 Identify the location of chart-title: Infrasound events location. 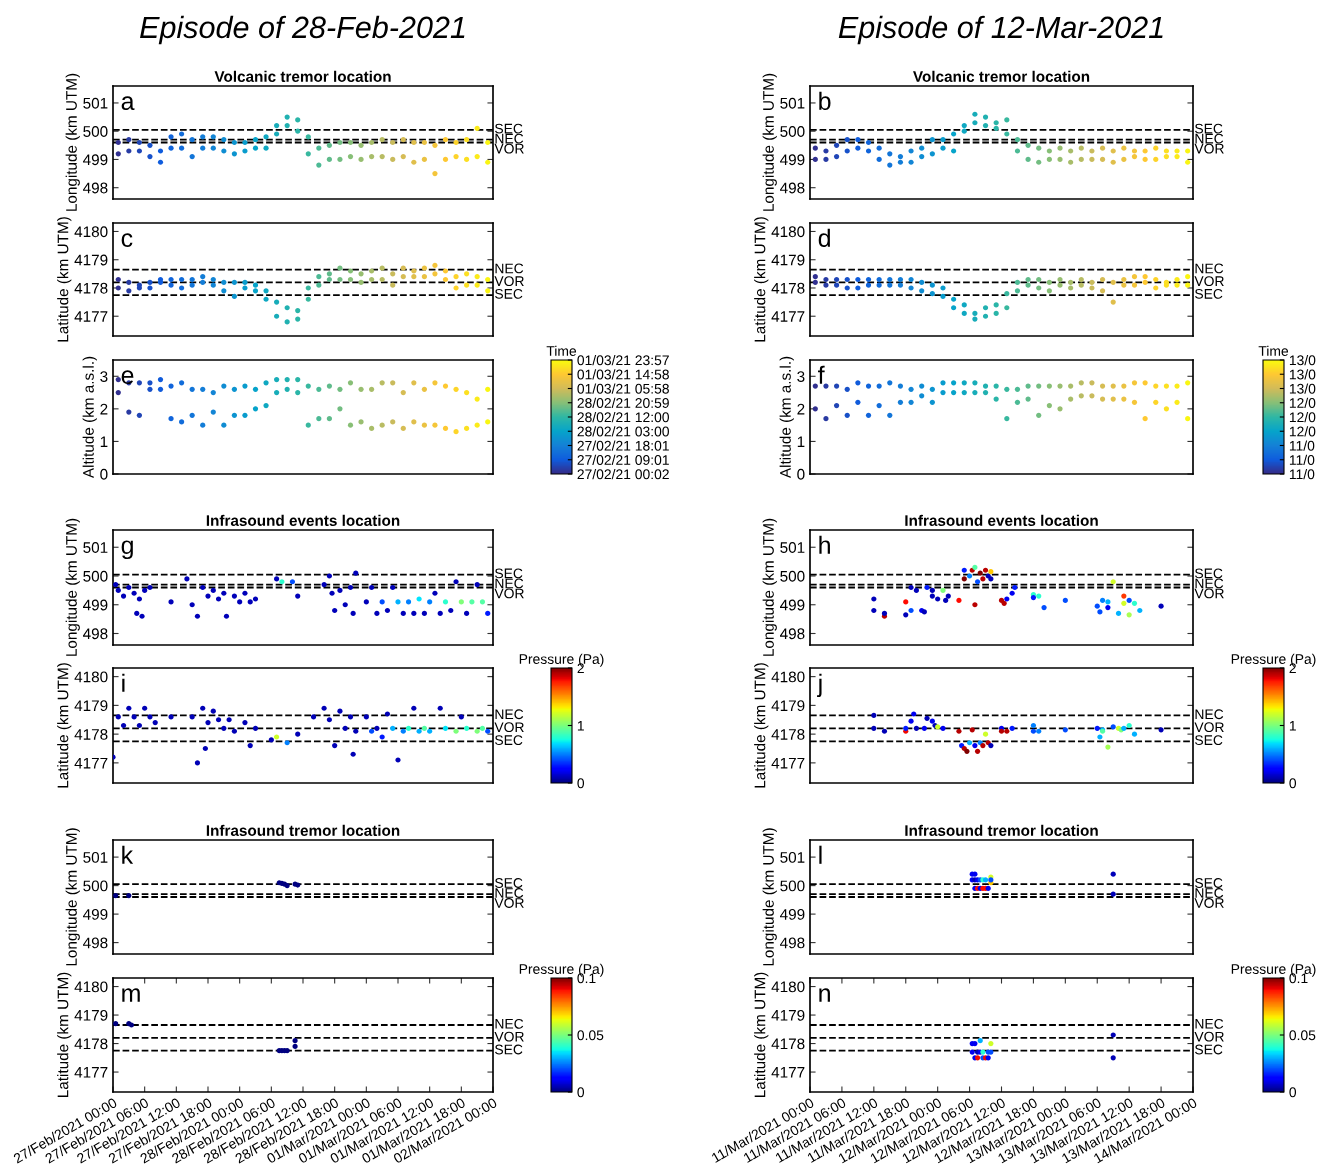
(303, 520).